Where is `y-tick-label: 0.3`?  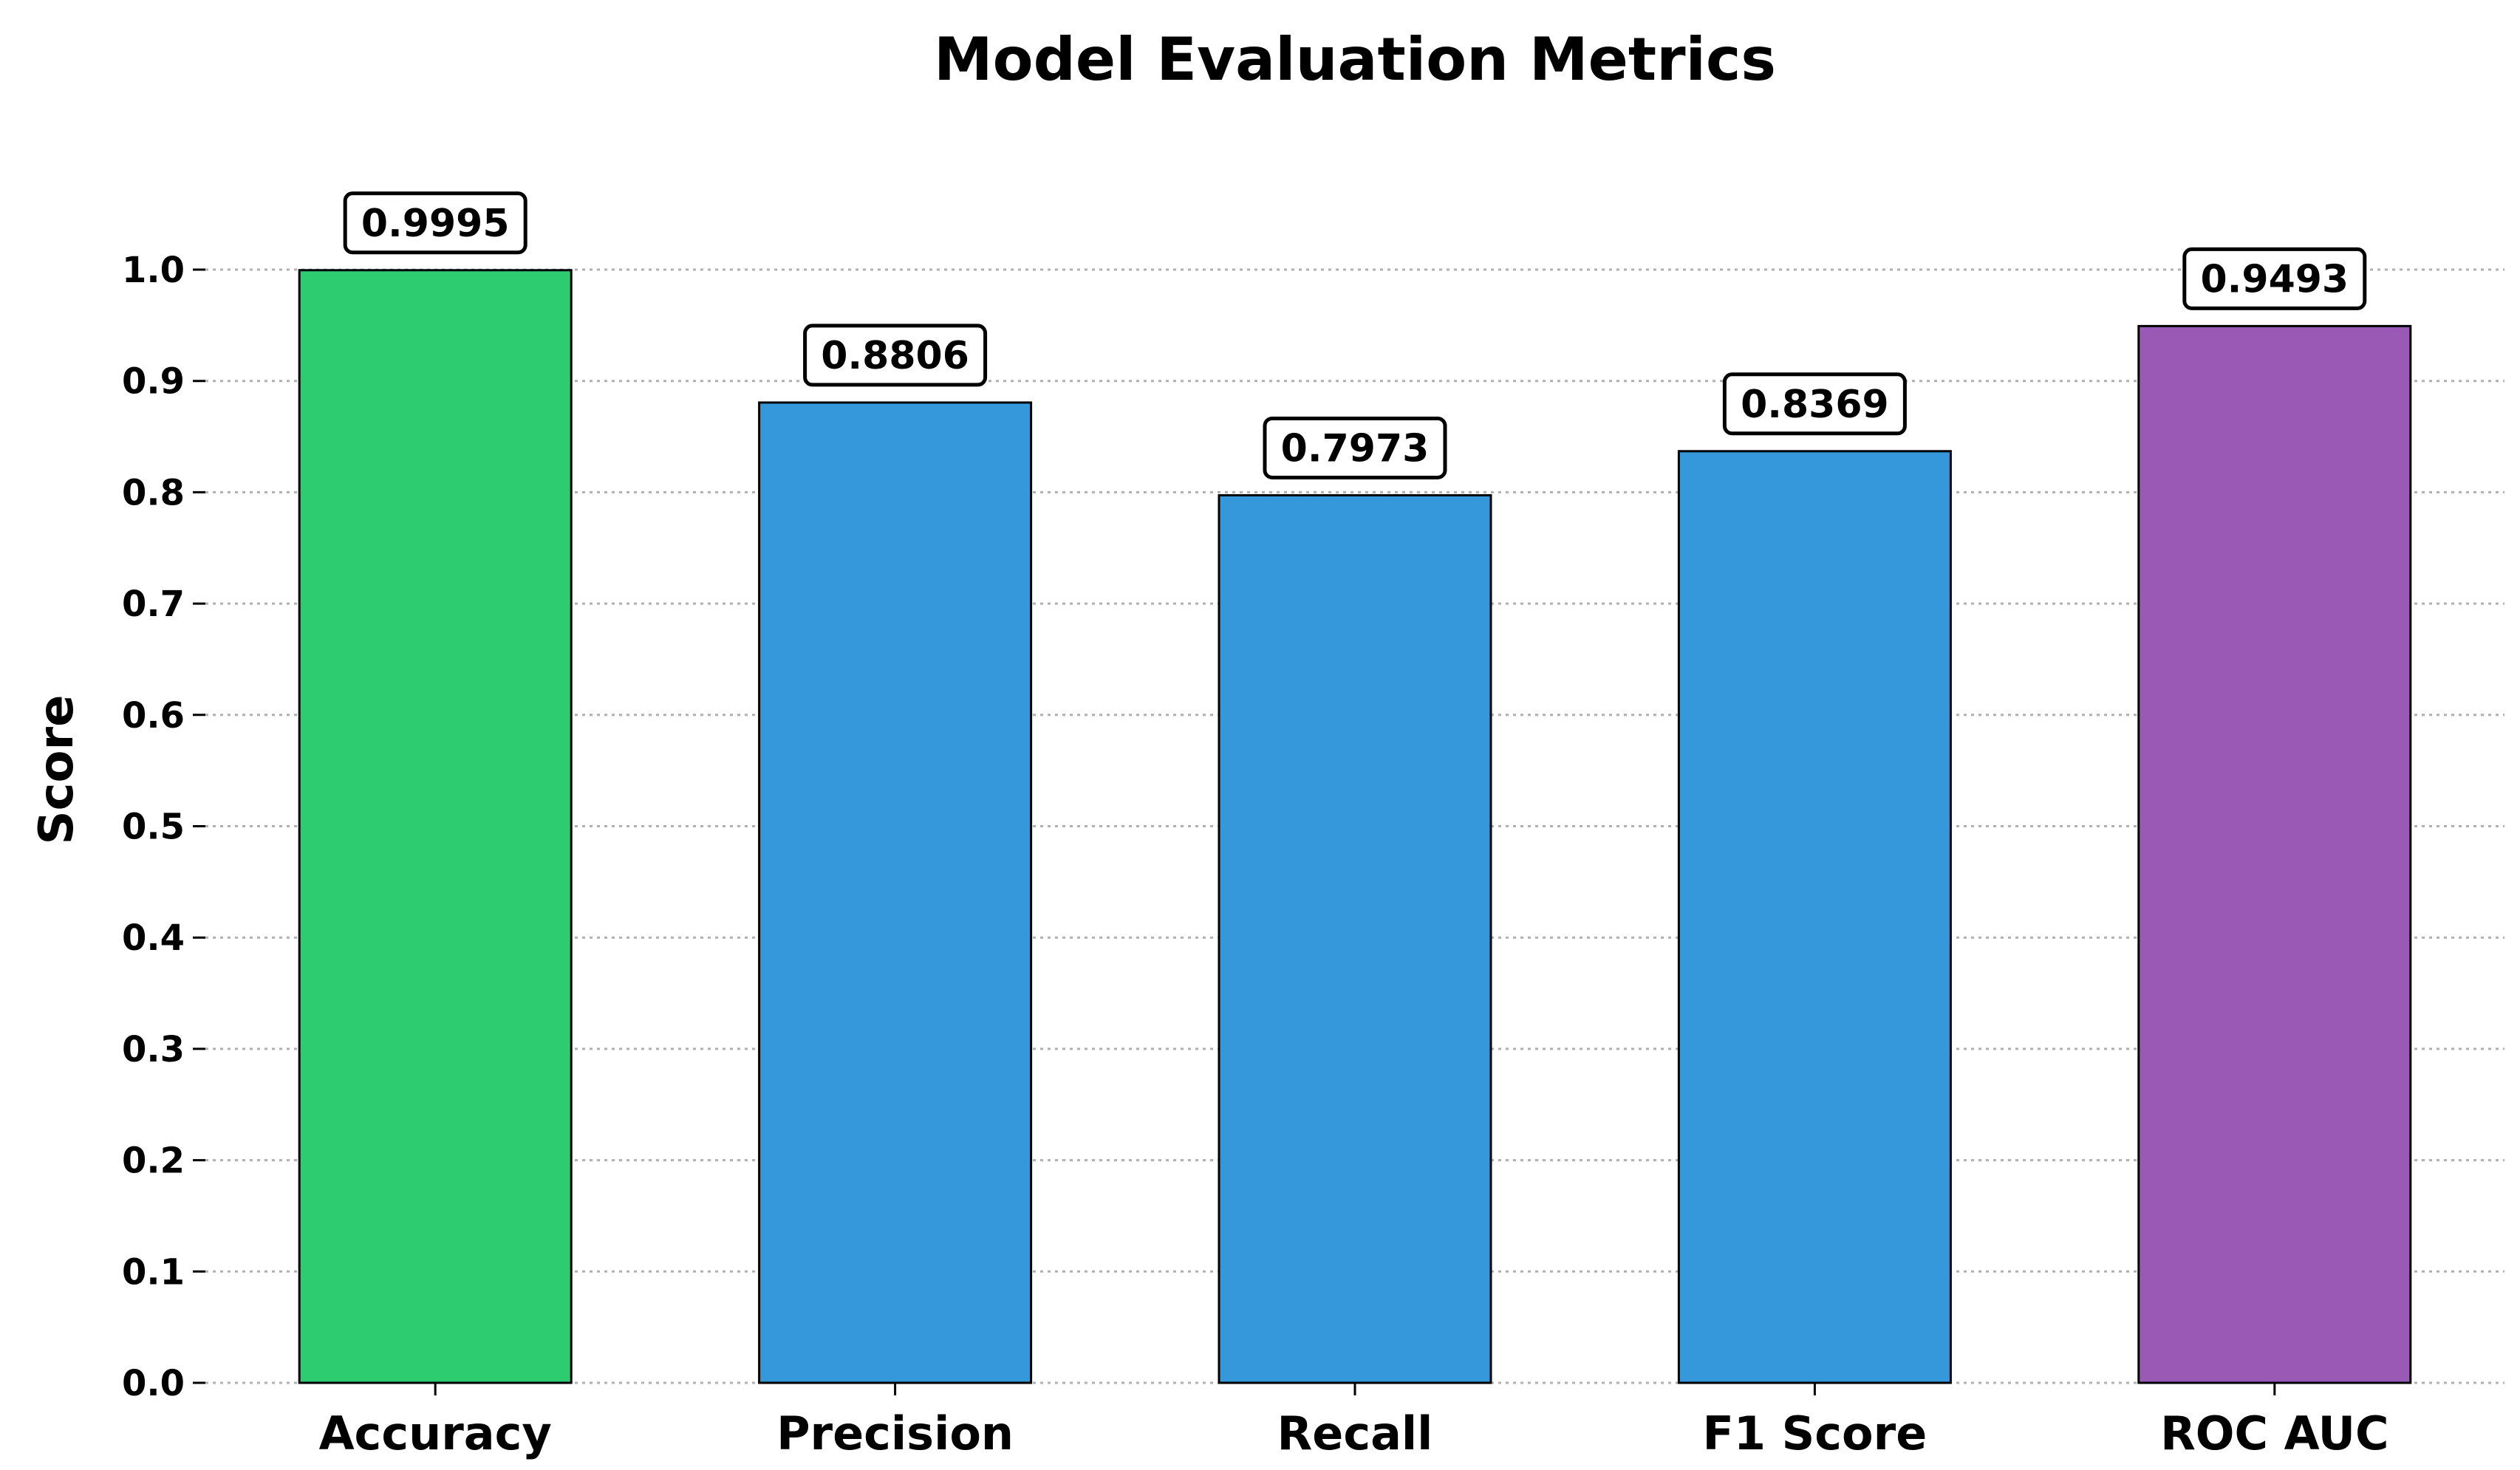 y-tick-label: 0.3 is located at coordinates (153, 1049).